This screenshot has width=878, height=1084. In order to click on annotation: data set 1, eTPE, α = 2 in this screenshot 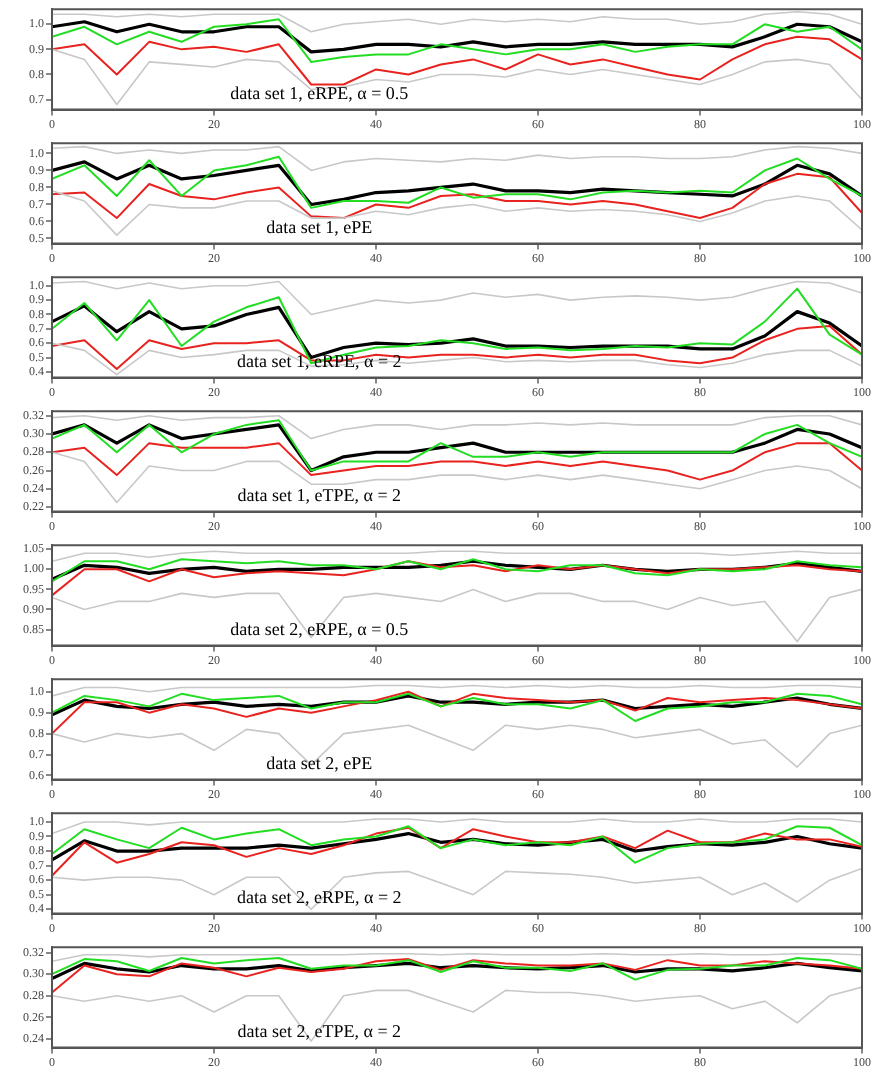, I will do `click(319, 495)`.